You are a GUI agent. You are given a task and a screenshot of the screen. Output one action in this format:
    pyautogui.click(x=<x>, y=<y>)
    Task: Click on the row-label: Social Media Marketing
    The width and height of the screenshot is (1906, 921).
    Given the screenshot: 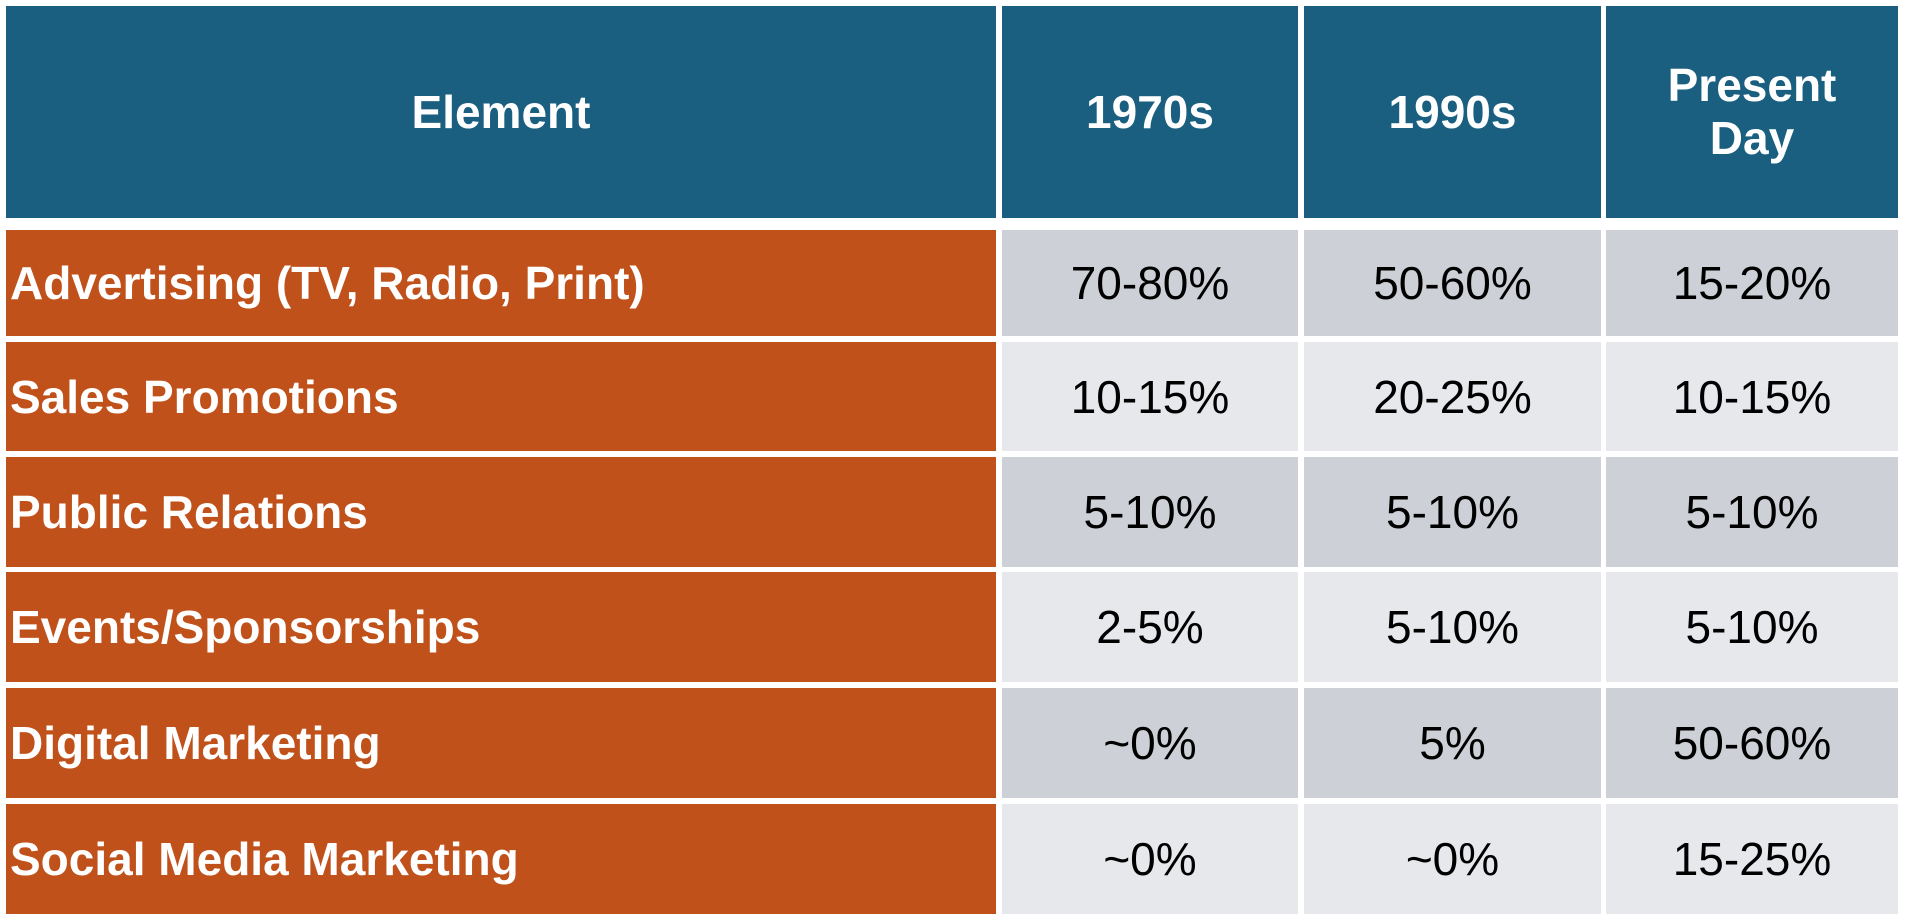 What is the action you would take?
    pyautogui.click(x=501, y=859)
    